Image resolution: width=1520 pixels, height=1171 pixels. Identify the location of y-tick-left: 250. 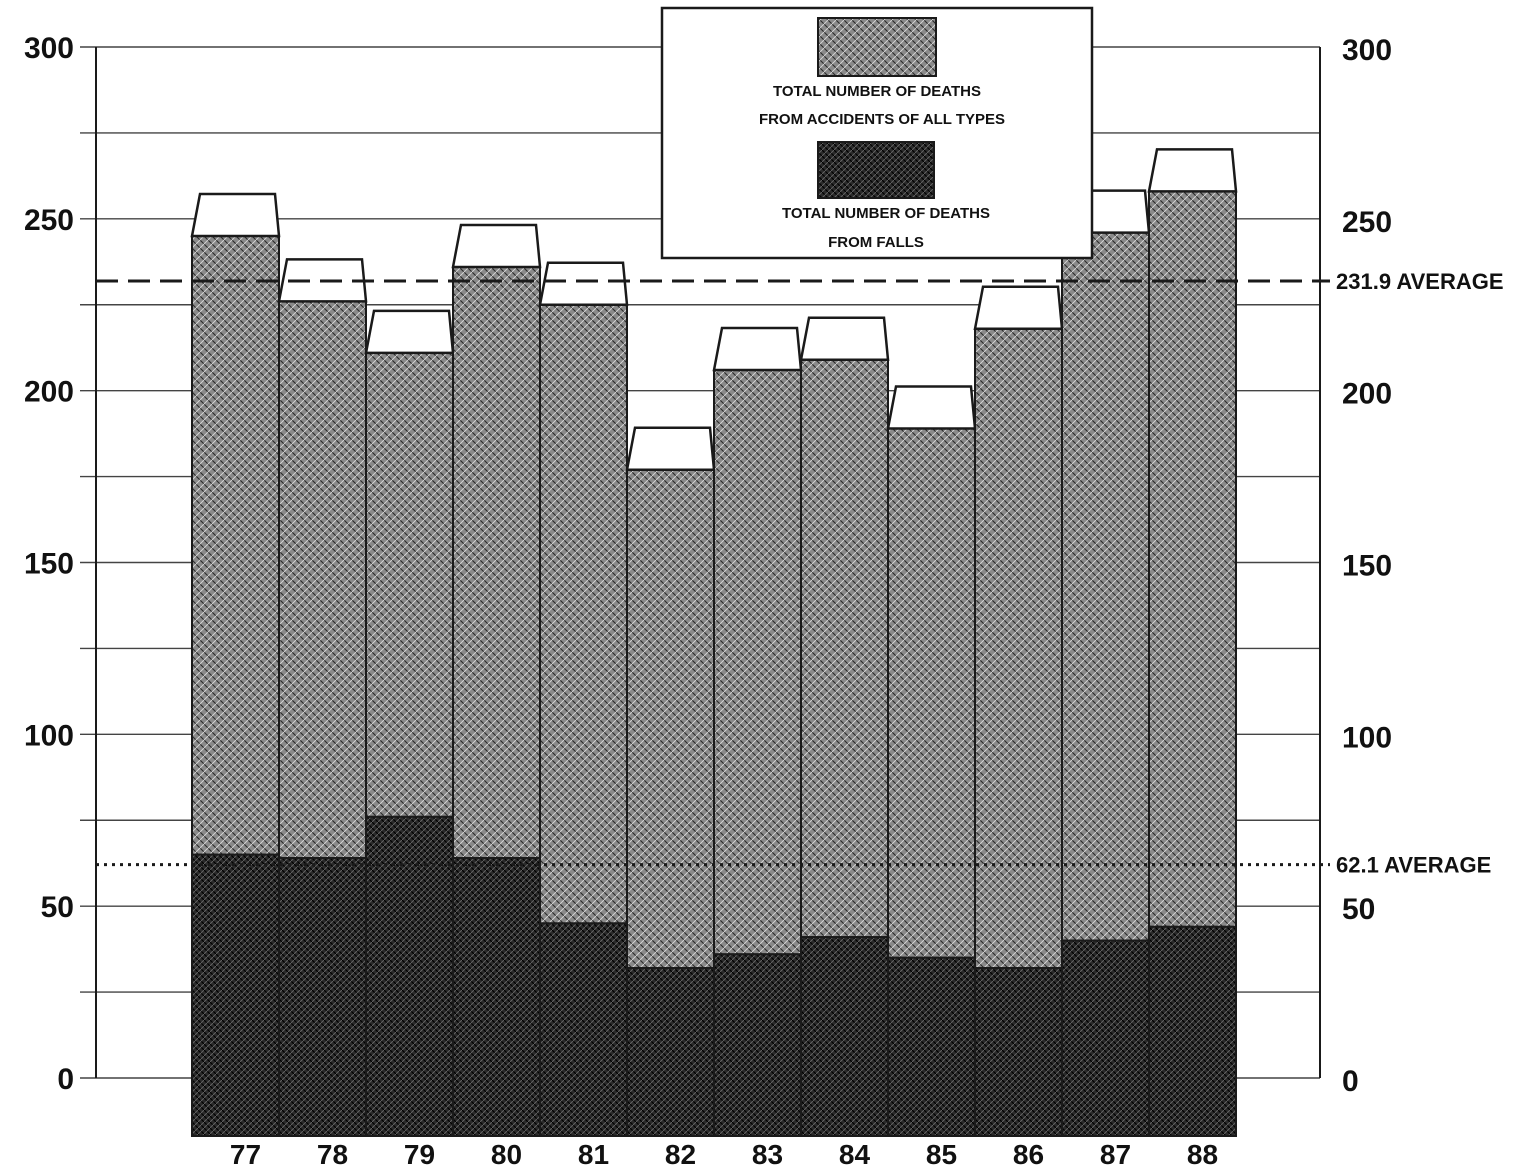
(49, 220).